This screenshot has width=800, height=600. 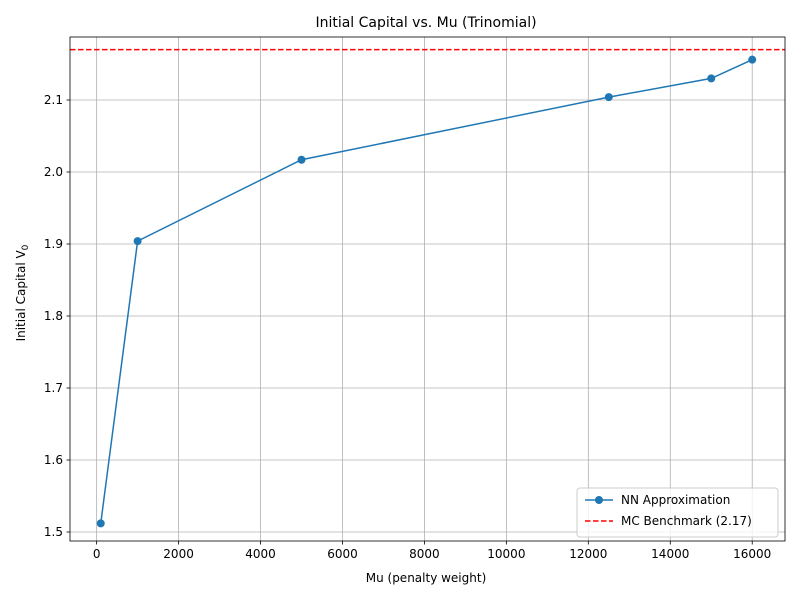 I want to click on y-axis-label-subscript: 0, so click(x=26, y=247).